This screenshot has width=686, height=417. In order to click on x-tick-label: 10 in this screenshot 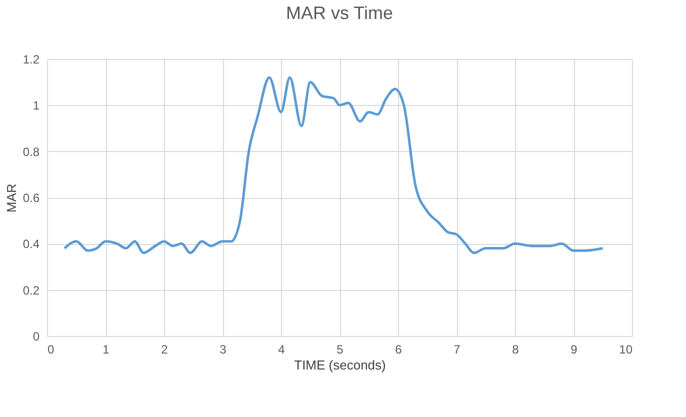, I will do `click(626, 349)`.